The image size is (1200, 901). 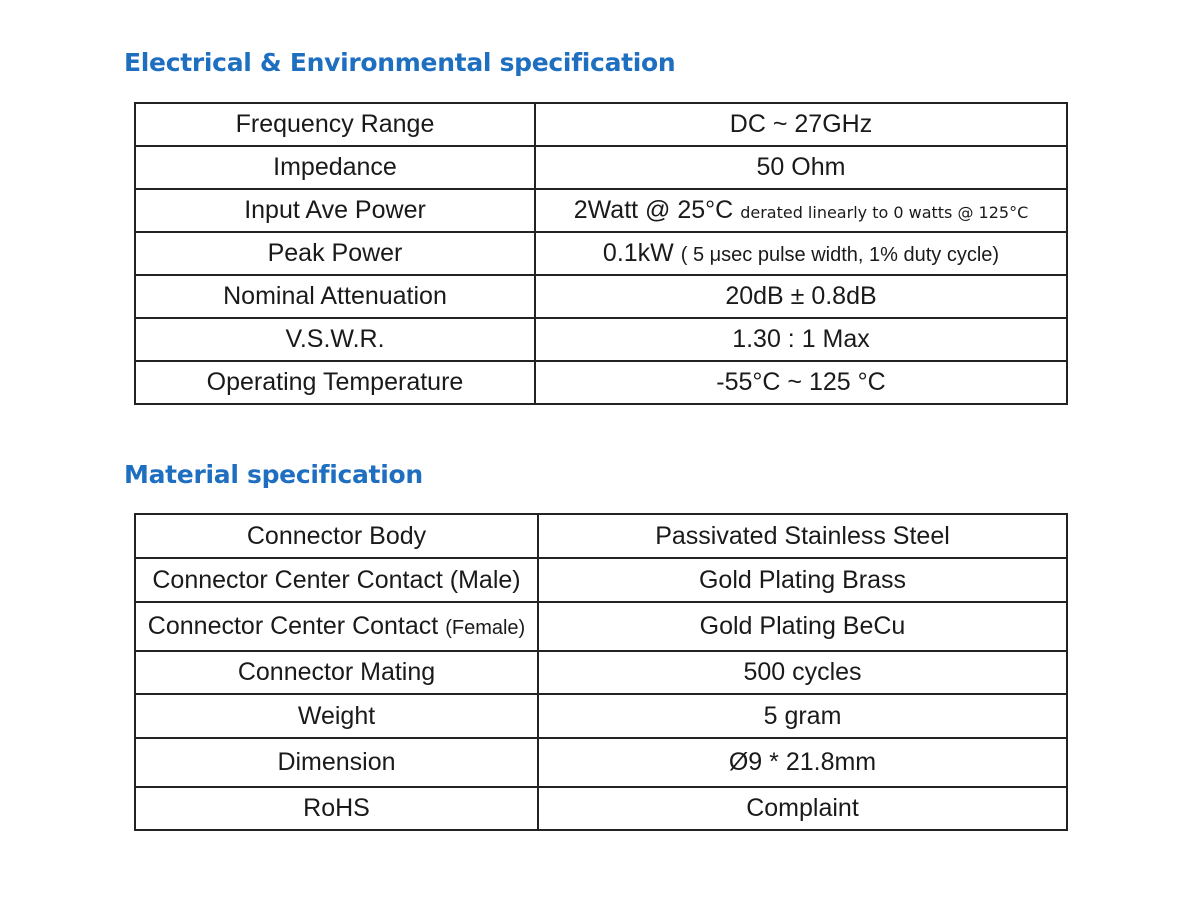 What do you see at coordinates (485, 628) in the screenshot?
I see `spec-label-suffix: (Female)` at bounding box center [485, 628].